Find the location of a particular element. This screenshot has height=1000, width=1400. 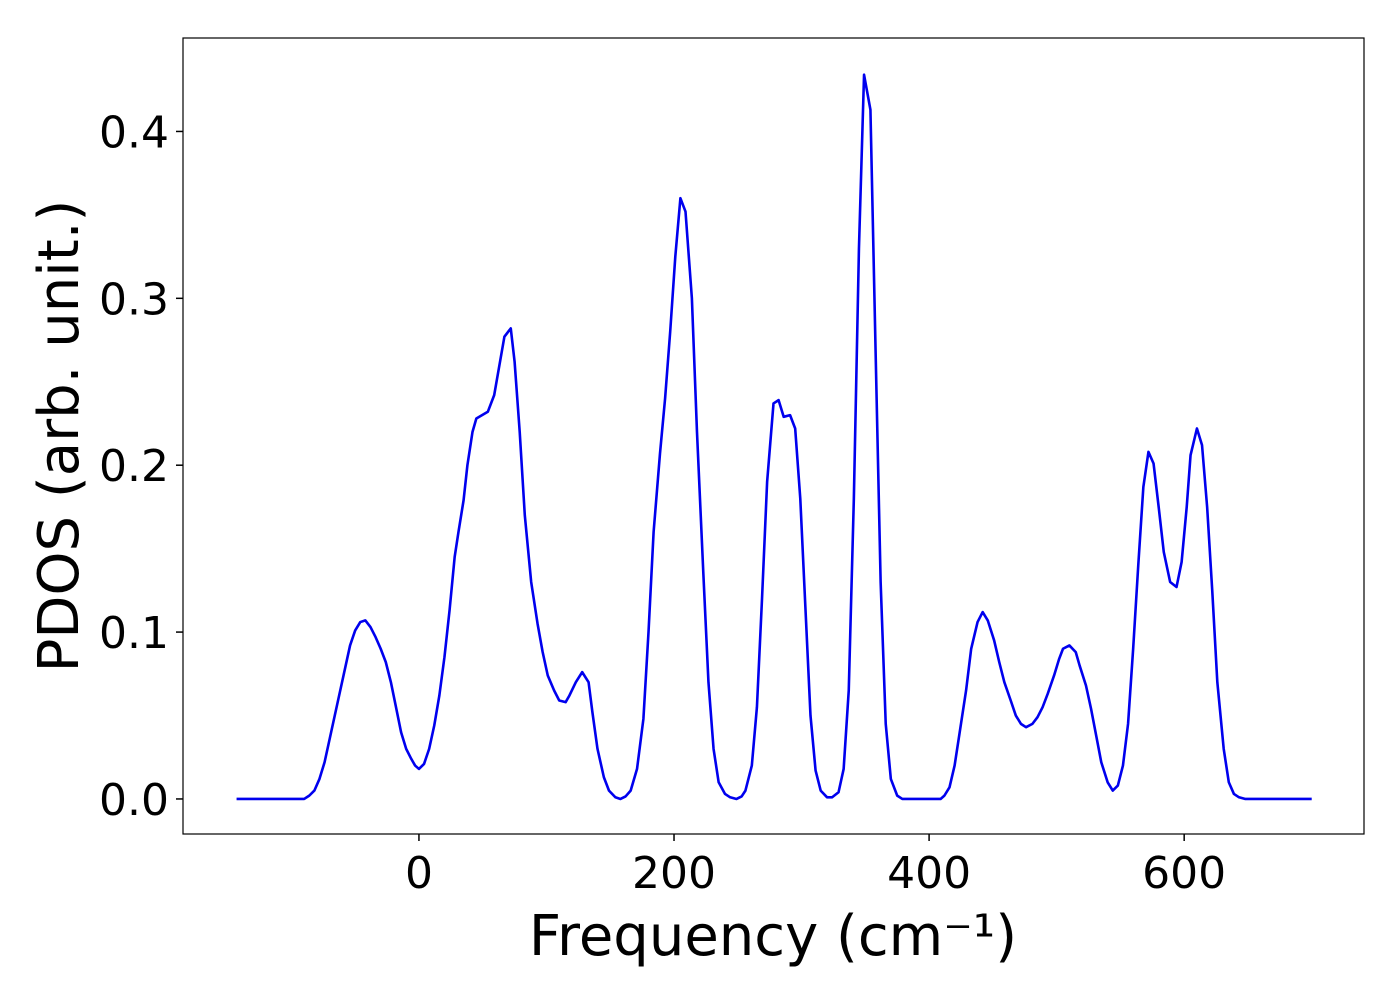

x-tick-label: 600 is located at coordinates (1184, 873).